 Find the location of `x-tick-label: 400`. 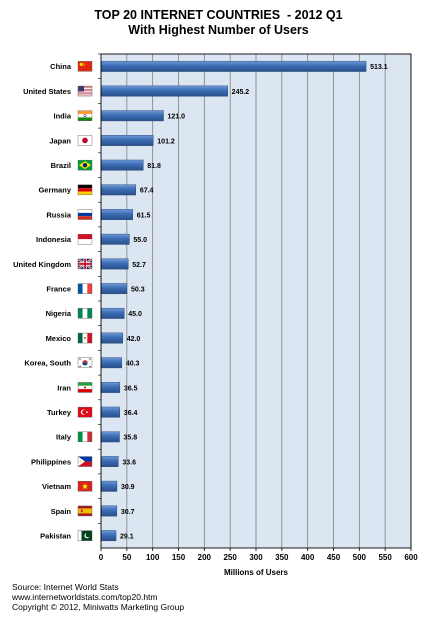

x-tick-label: 400 is located at coordinates (308, 557).